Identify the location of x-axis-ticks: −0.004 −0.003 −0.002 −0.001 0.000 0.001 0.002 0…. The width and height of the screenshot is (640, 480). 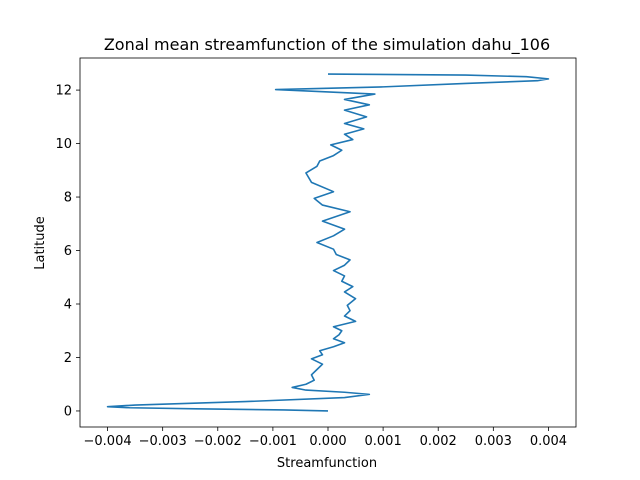
(325, 438).